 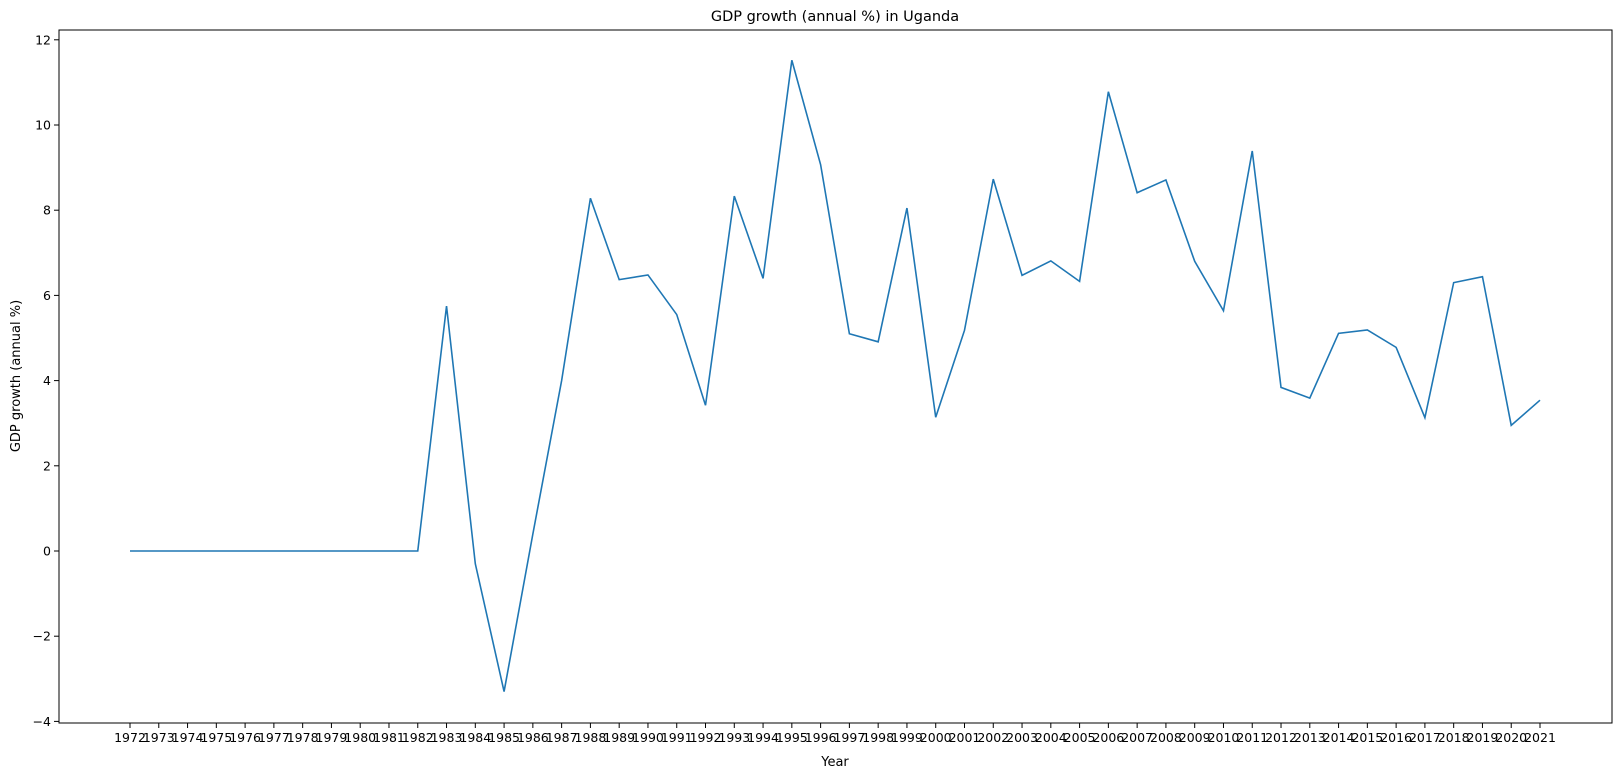 What do you see at coordinates (821, 737) in the screenshot?
I see `x-tick-label: 1996` at bounding box center [821, 737].